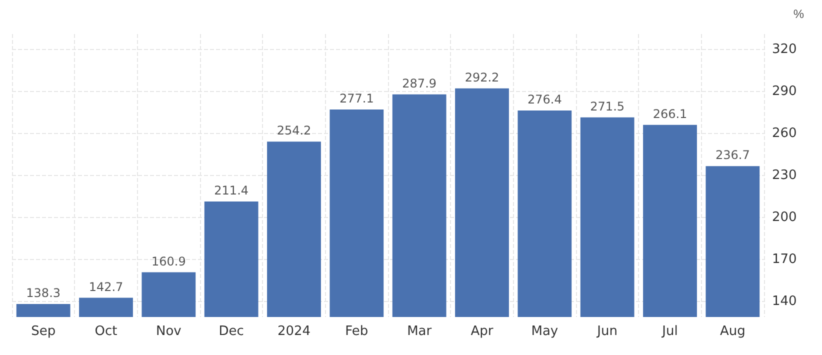  What do you see at coordinates (419, 331) in the screenshot?
I see `x-tick-label: Mar` at bounding box center [419, 331].